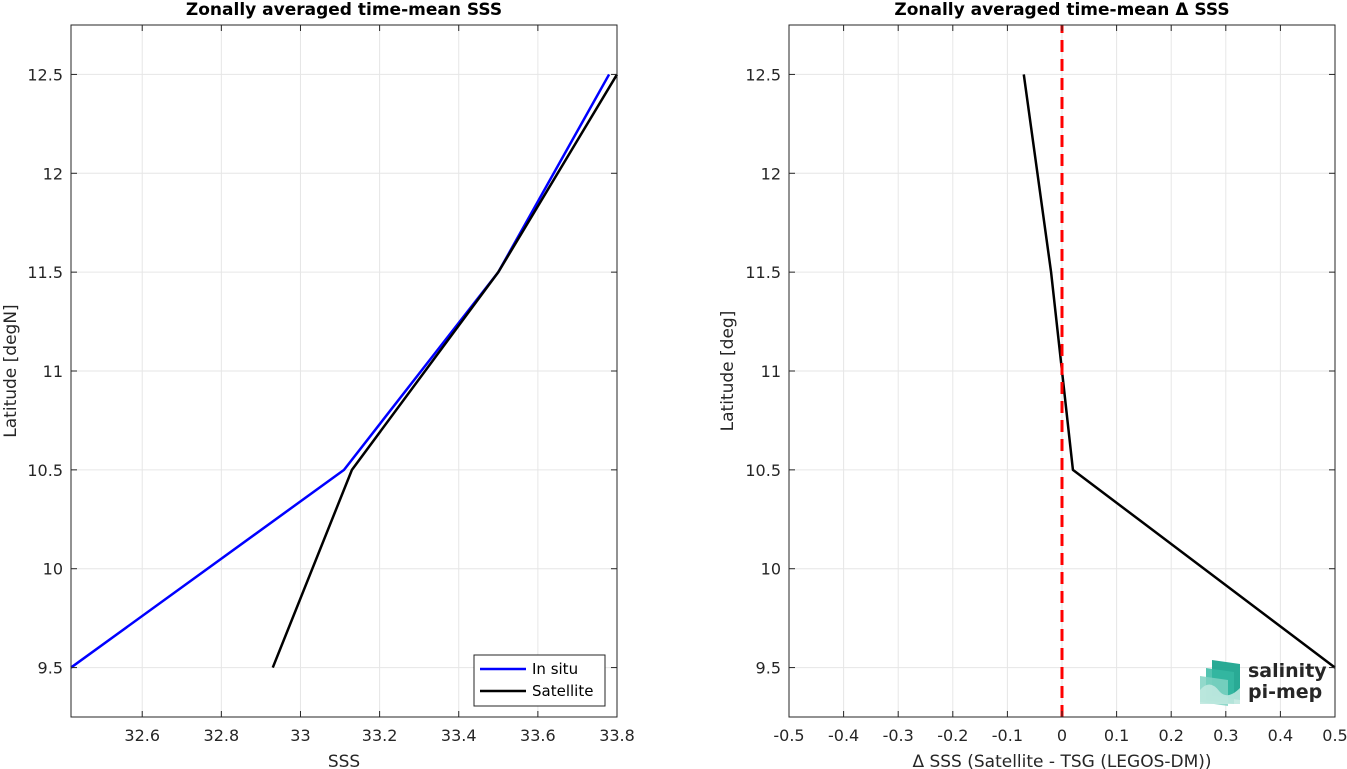  I want to click on legend: In situ Satellite, so click(539, 680).